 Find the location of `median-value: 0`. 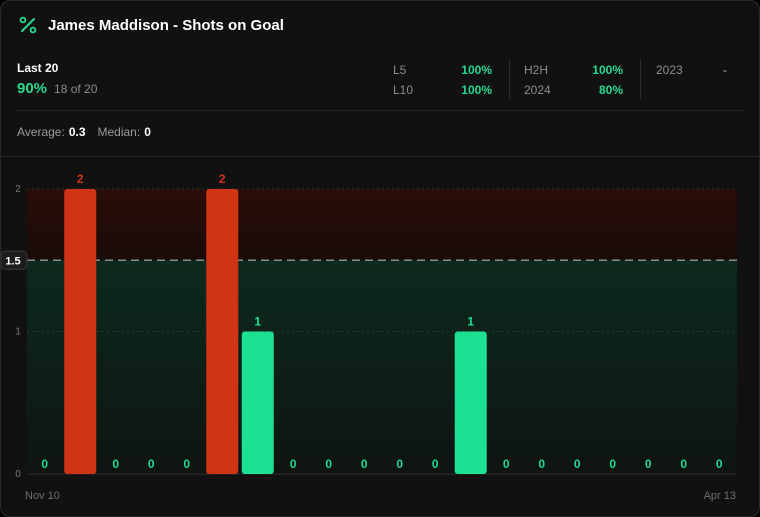

median-value: 0 is located at coordinates (147, 132).